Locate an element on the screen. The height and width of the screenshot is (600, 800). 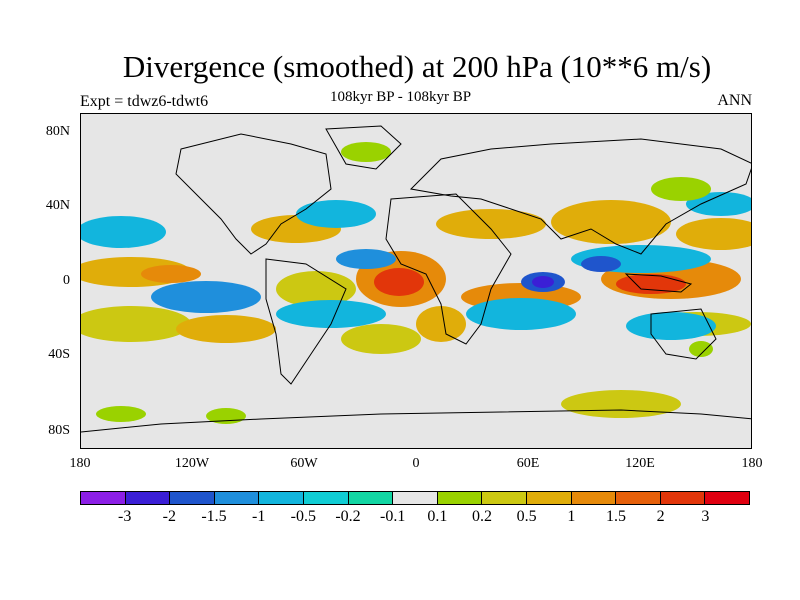
lat-label: 80N is located at coordinates (57, 131).